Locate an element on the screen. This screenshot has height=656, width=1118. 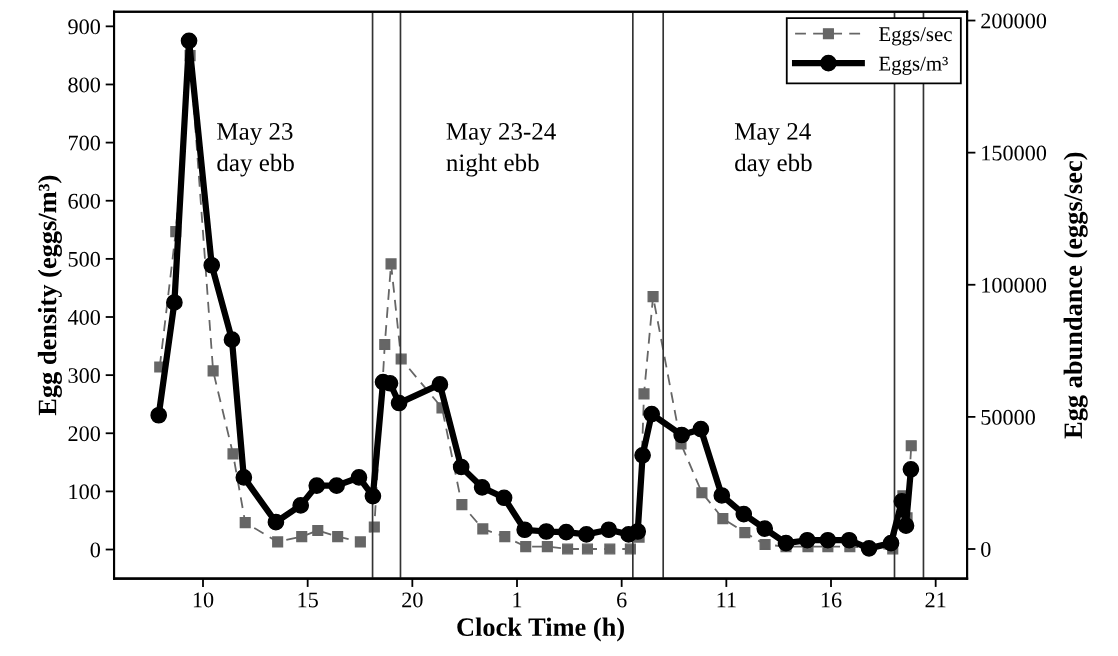
x-tick-label: 11 is located at coordinates (726, 600).